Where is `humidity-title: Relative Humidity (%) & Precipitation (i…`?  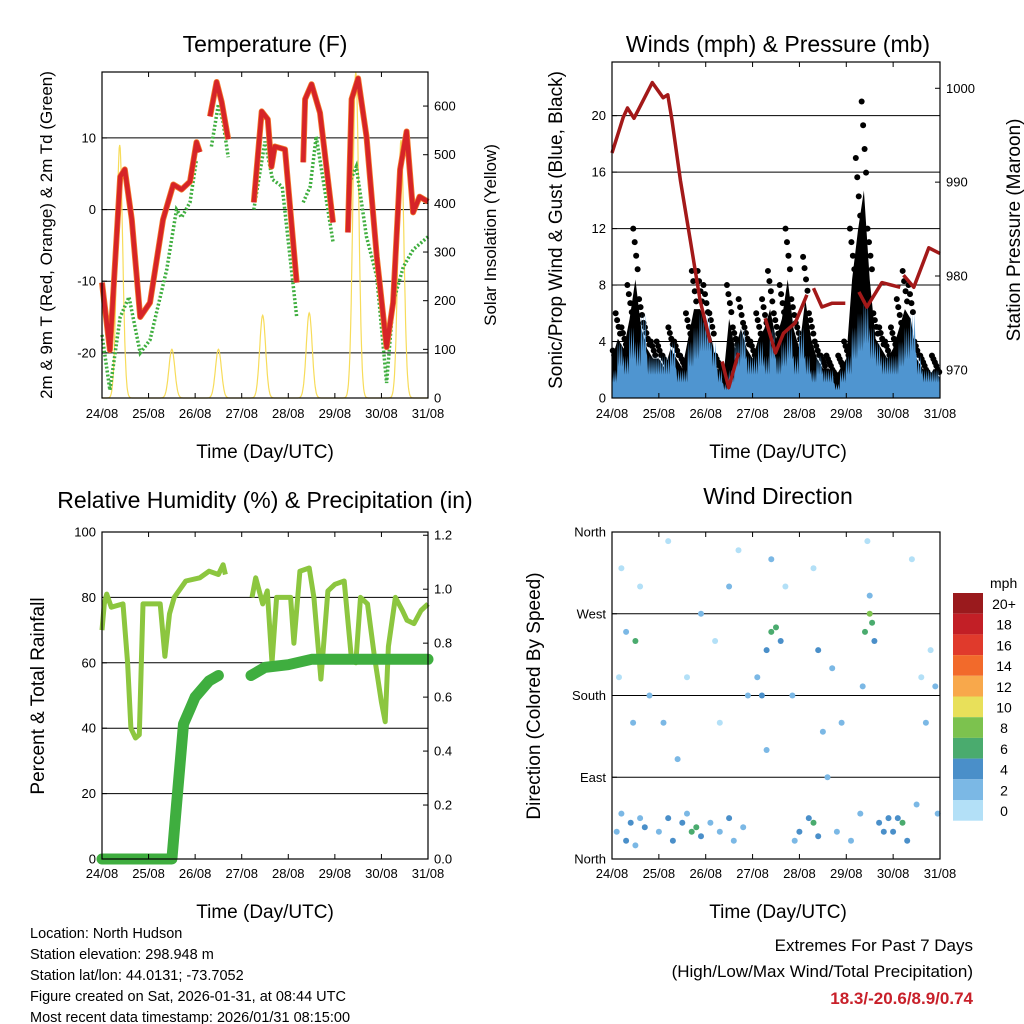 humidity-title: Relative Humidity (%) & Precipitation (i… is located at coordinates (264, 500).